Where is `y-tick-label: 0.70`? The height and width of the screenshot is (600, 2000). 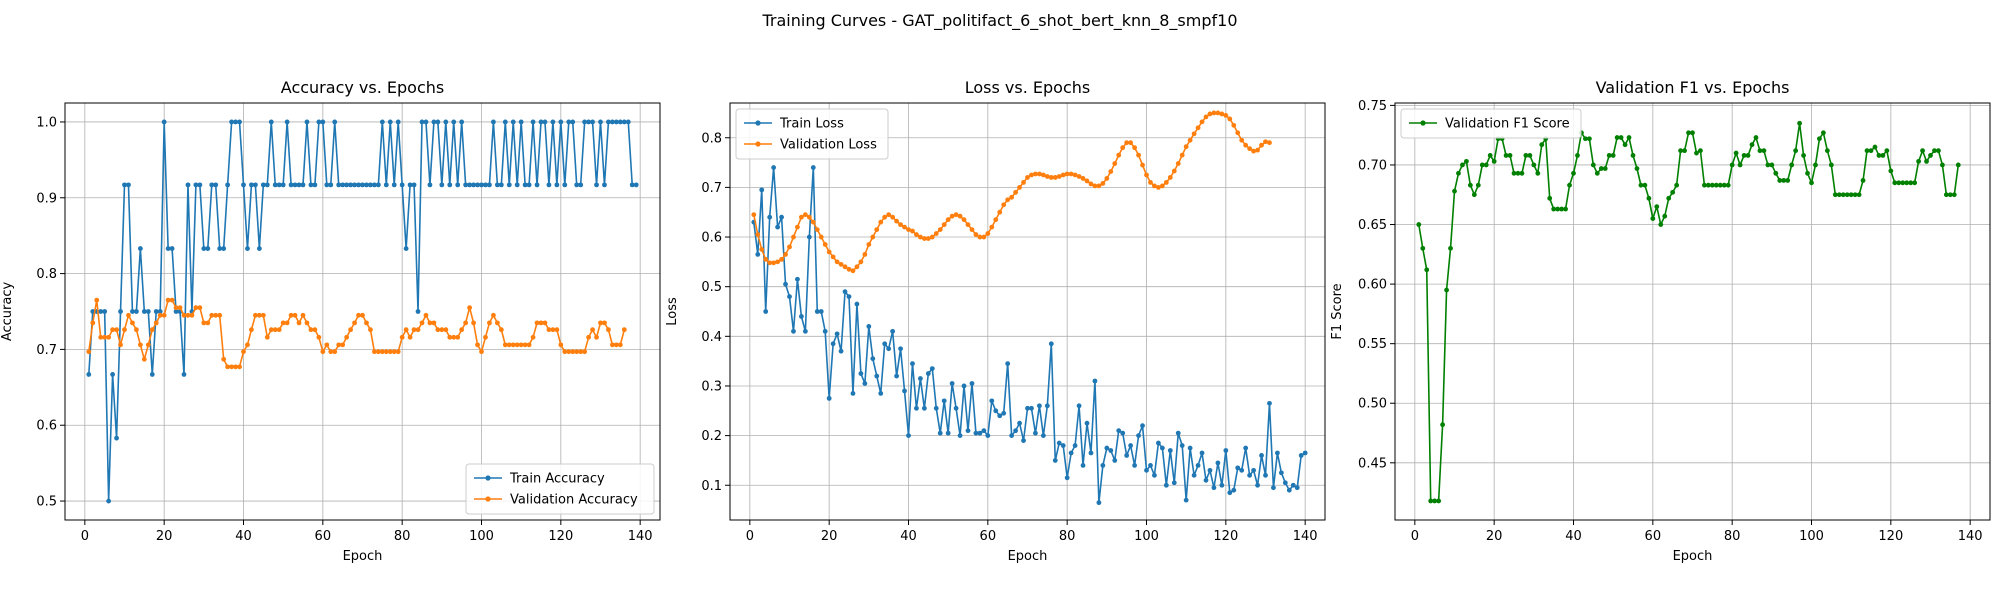
y-tick-label: 0.70 is located at coordinates (1372, 165).